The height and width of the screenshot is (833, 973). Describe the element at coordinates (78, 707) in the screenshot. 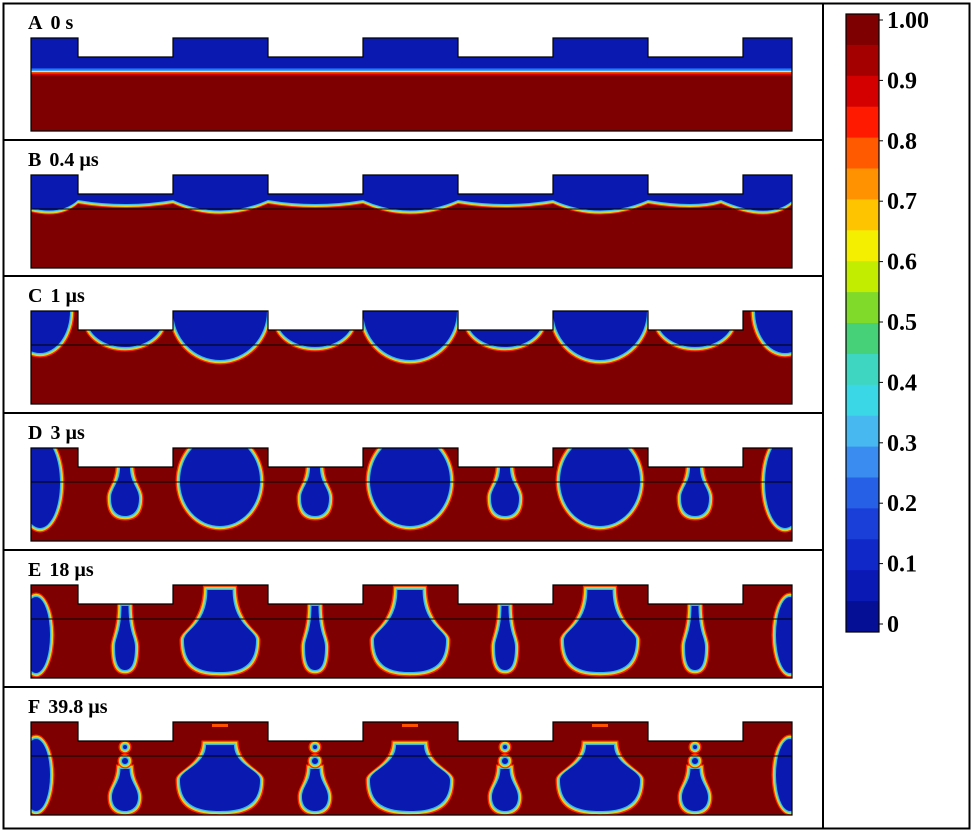

I see `panel-time: 39.8 µs` at that location.